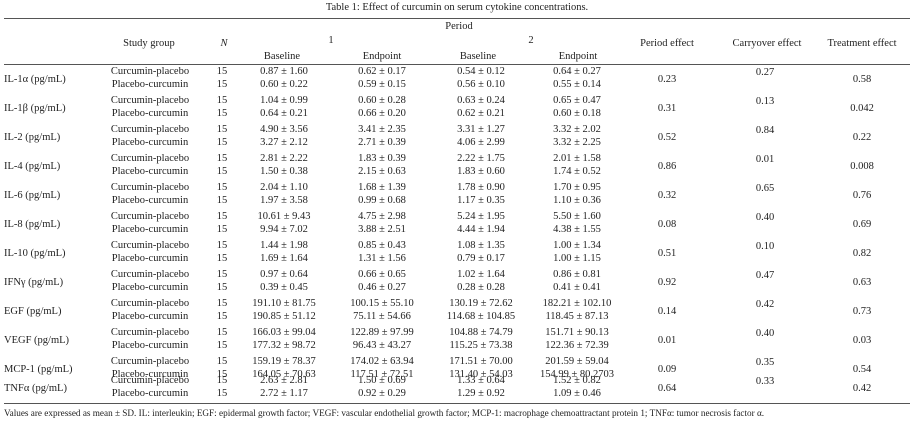 The height and width of the screenshot is (432, 914). I want to click on p2-endpoint: 1.00 ± 1.15, so click(577, 258).